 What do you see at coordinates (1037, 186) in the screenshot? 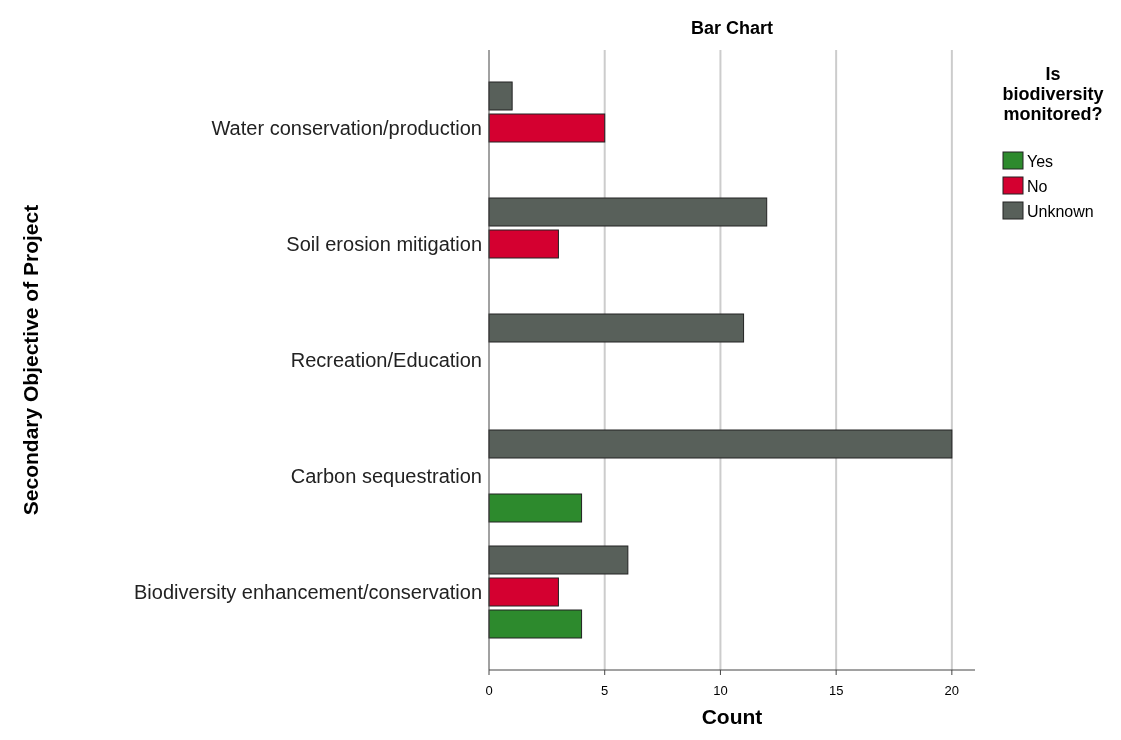
I see `legend-label: No` at bounding box center [1037, 186].